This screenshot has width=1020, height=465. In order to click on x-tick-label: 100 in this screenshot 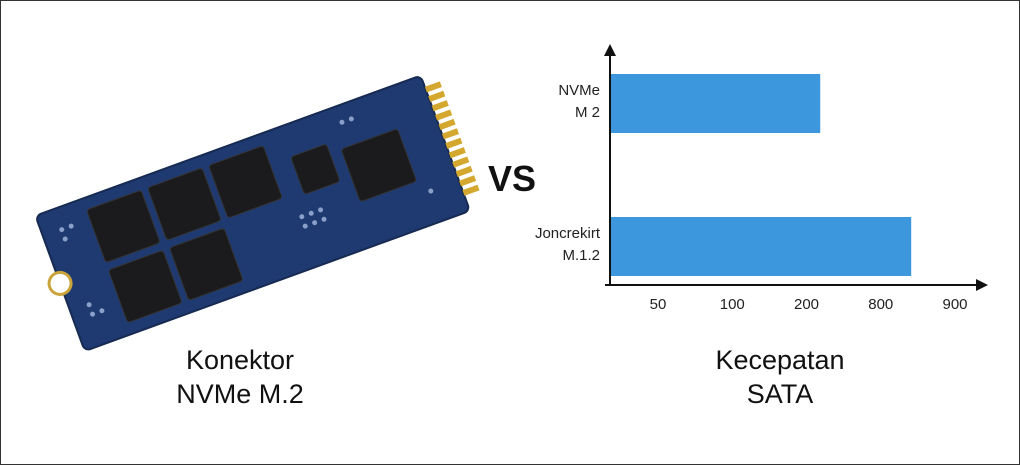, I will do `click(732, 304)`.